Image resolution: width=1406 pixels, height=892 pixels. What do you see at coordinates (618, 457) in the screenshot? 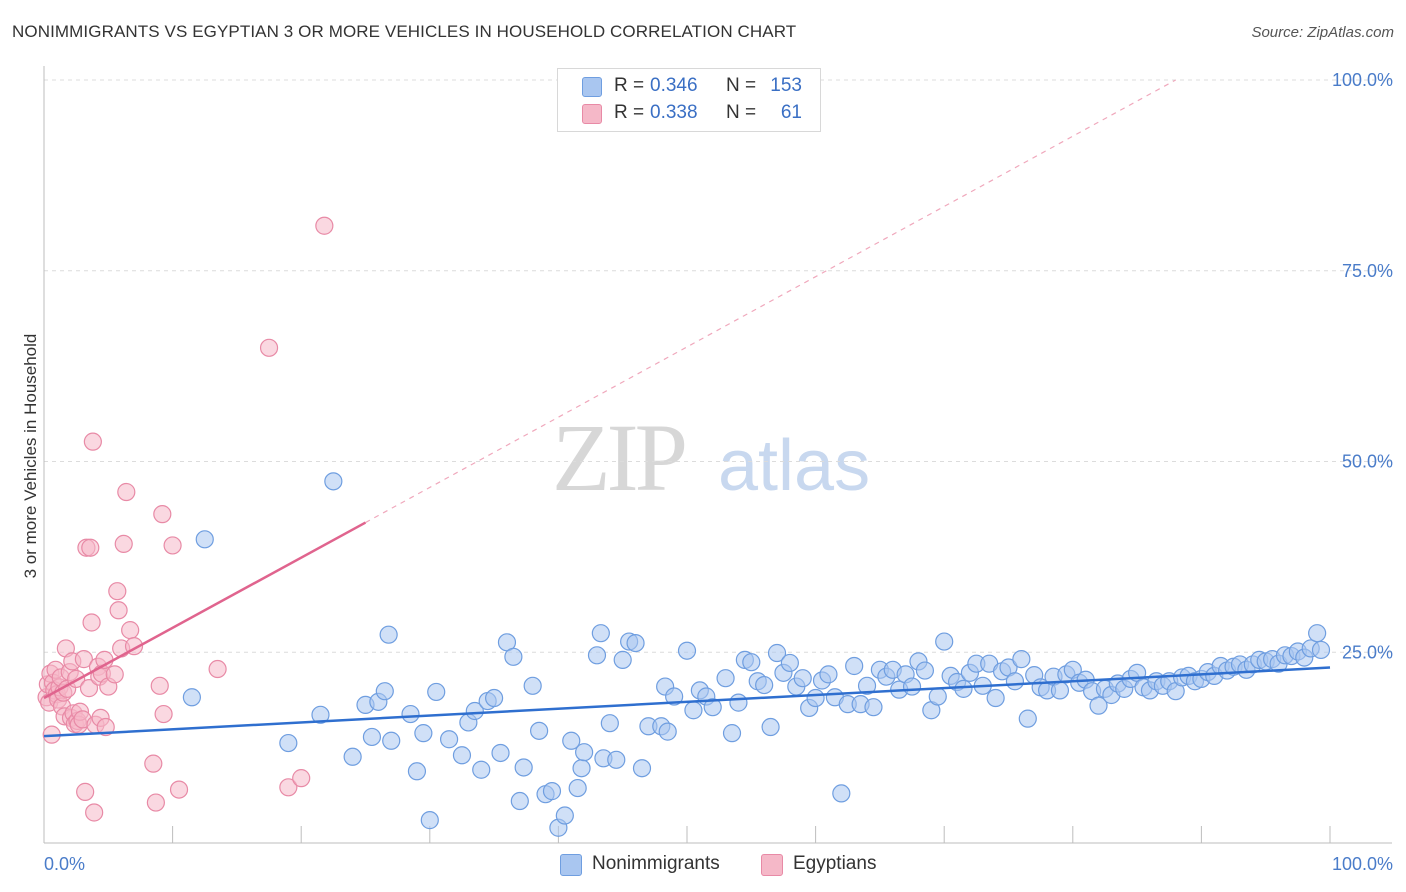
I see `watermark-zip: ZIP` at bounding box center [618, 457].